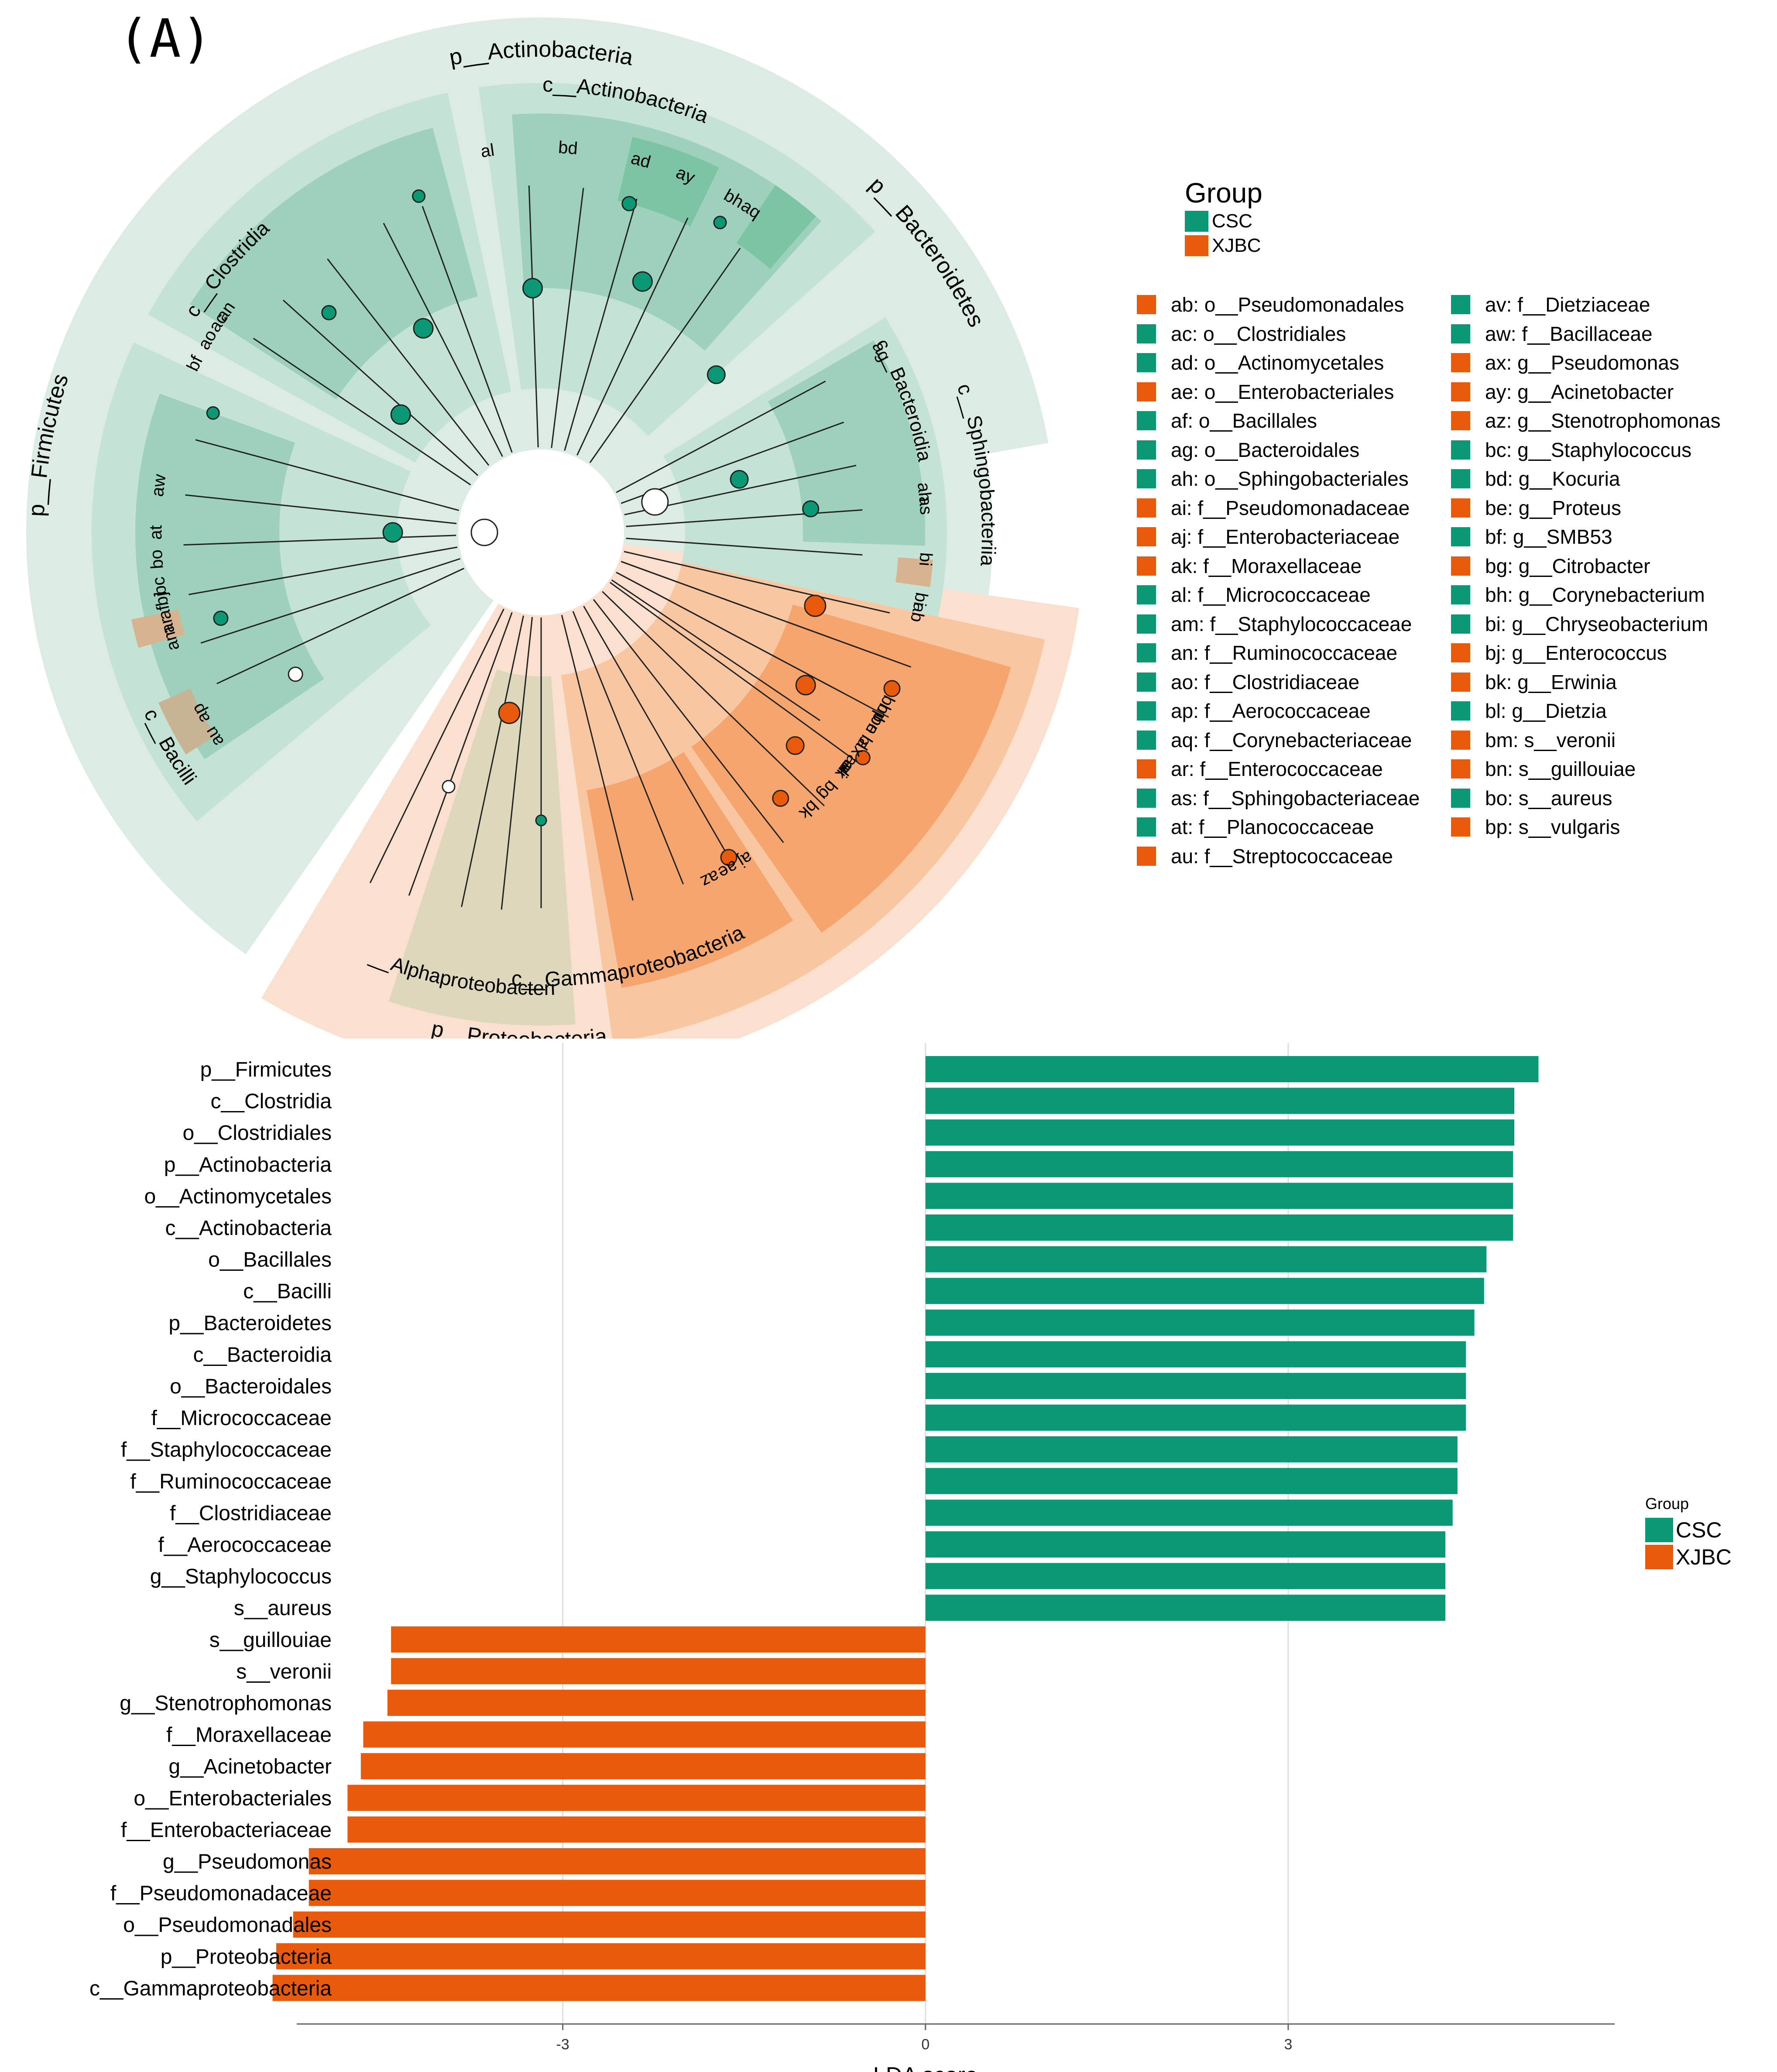 The height and width of the screenshot is (2072, 1777). I want to click on legend-entry-text: bo: s__aureus, so click(1549, 798).